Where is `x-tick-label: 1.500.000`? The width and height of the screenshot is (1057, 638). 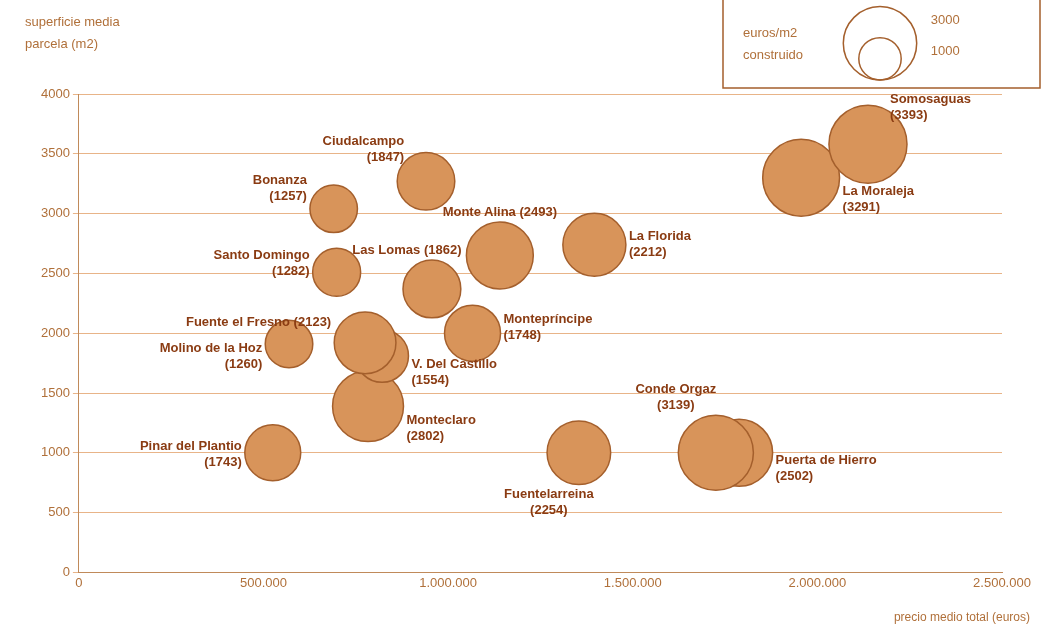 x-tick-label: 1.500.000 is located at coordinates (632, 582).